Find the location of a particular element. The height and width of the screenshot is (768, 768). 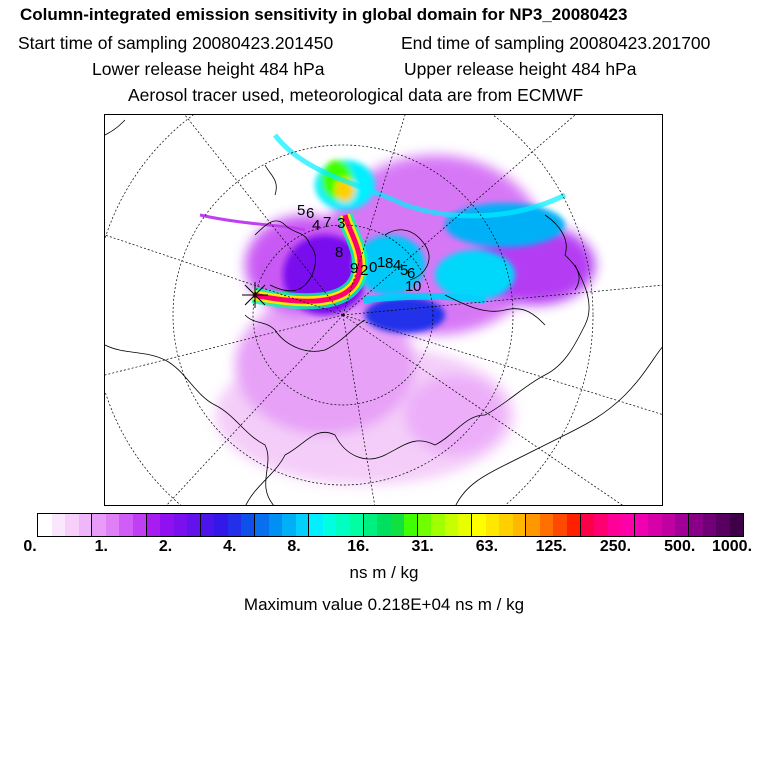

traj-label: 9 is located at coordinates (354, 268).